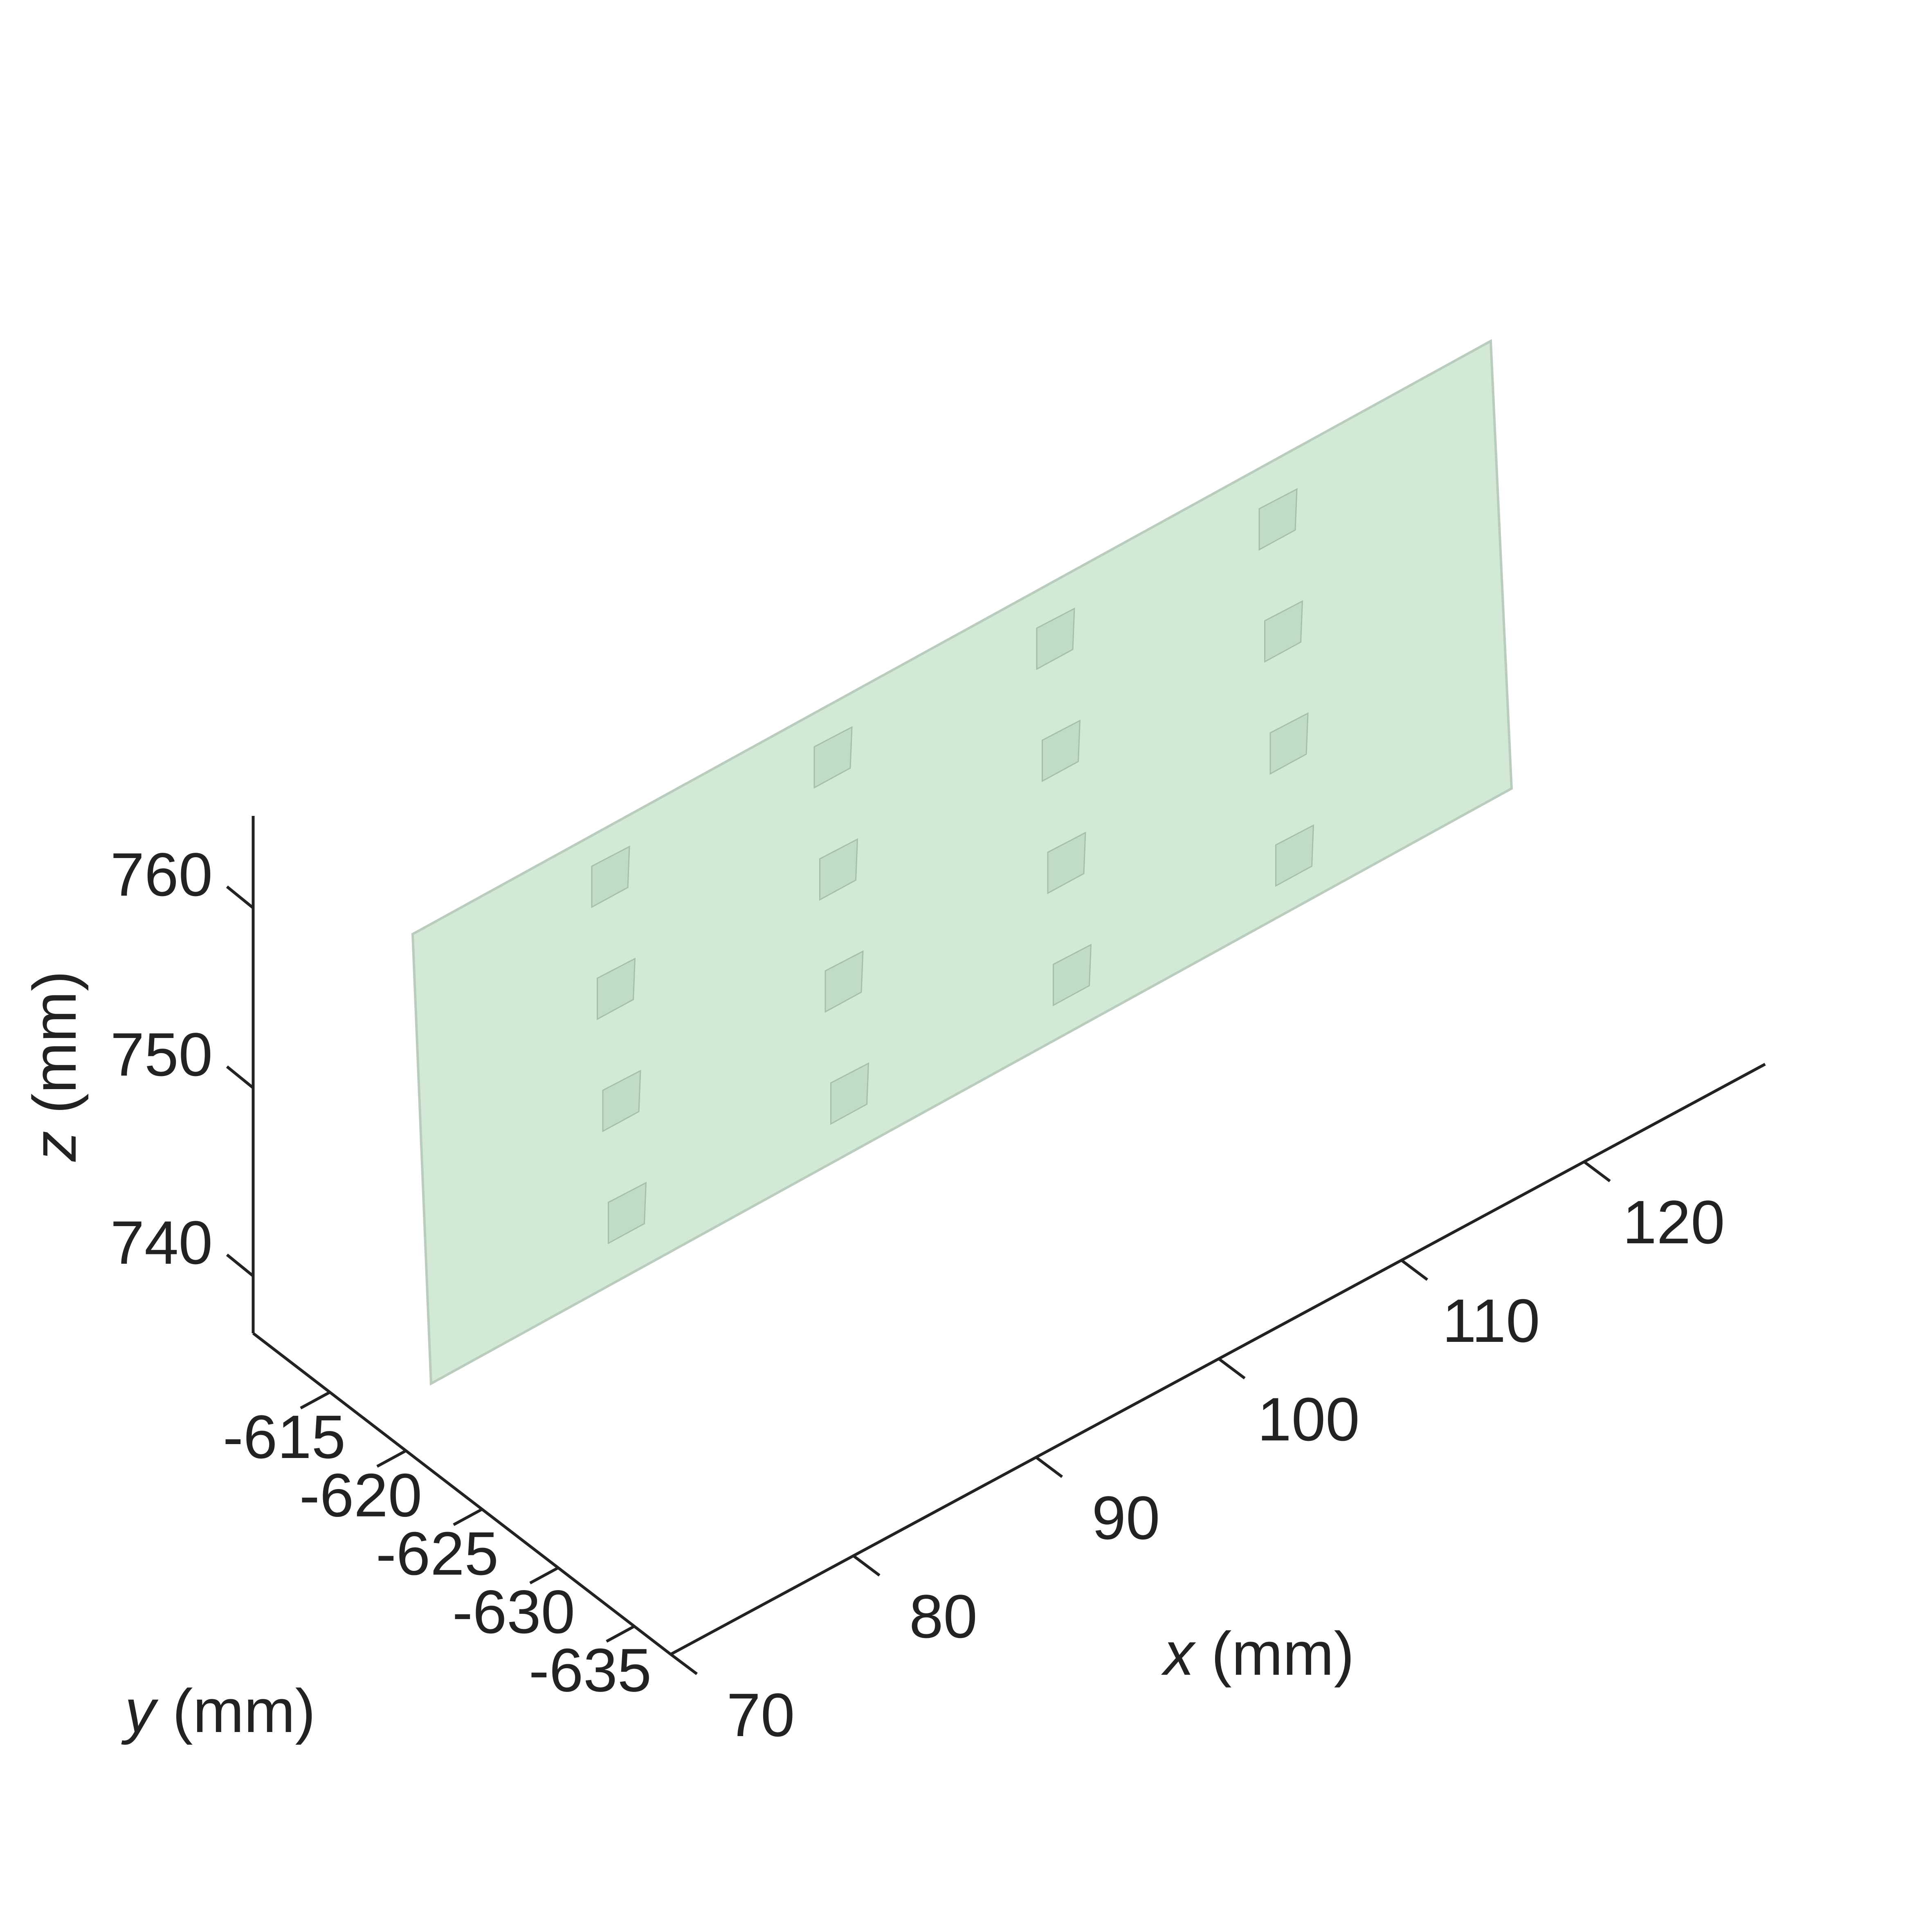  Describe the element at coordinates (468, 1517) in the screenshot. I see `y-tick--625` at that location.